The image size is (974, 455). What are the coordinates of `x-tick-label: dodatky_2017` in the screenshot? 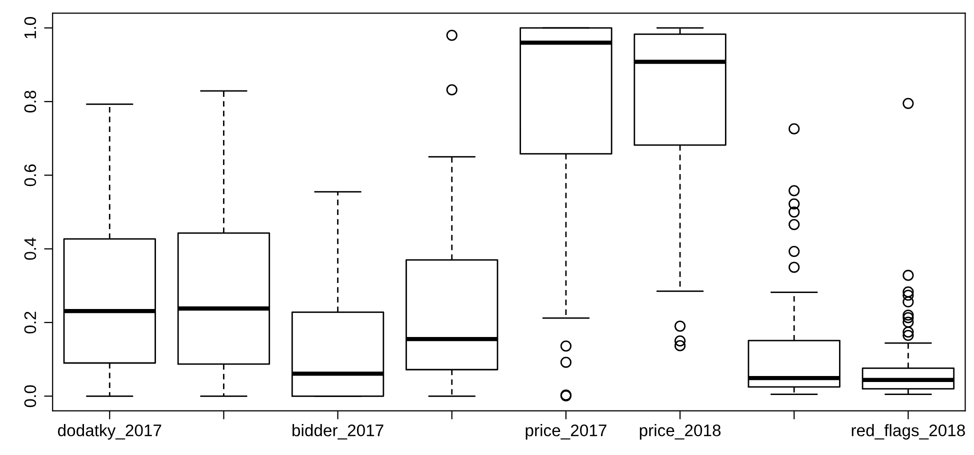 It's located at (110, 432).